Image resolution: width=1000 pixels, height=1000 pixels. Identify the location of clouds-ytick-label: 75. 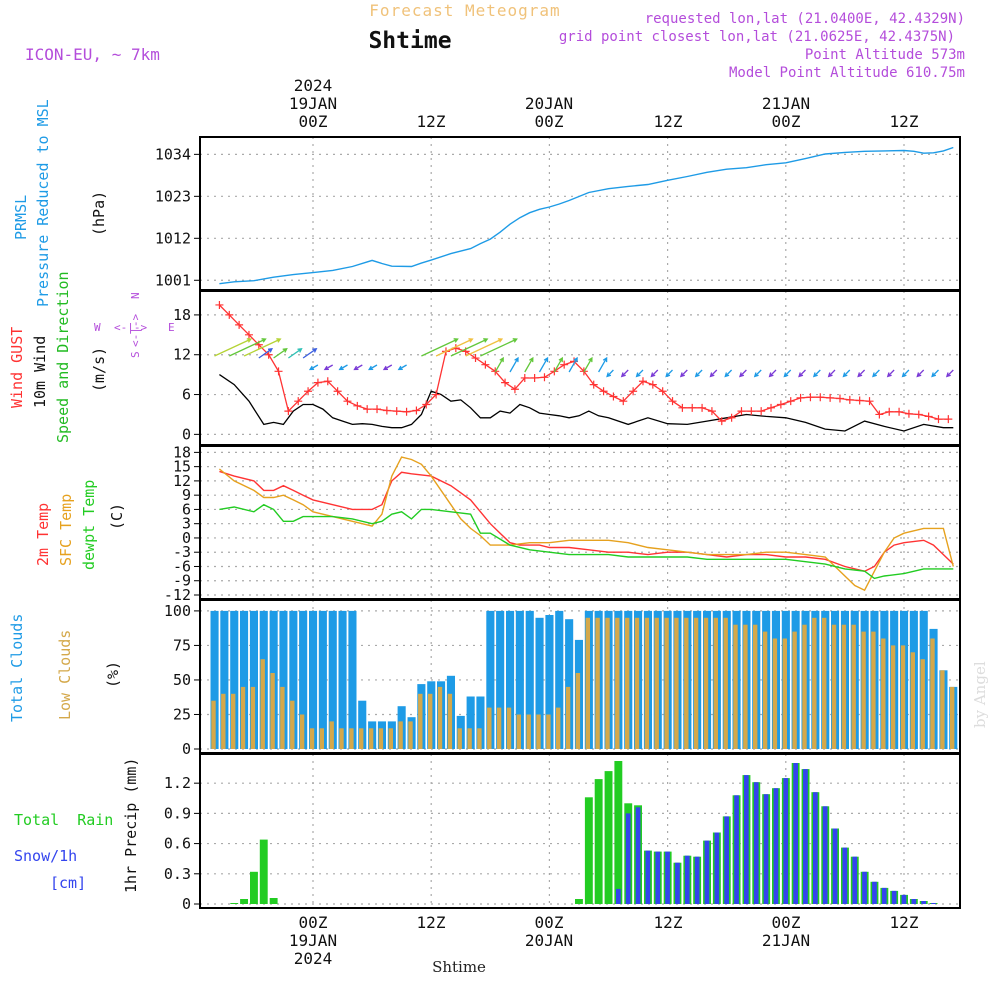
(182, 645).